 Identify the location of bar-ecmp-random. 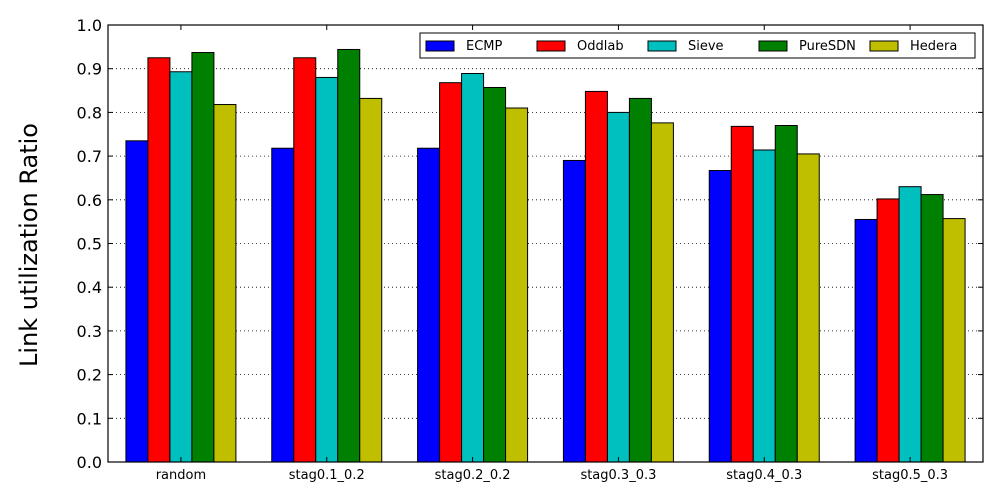
(137, 301).